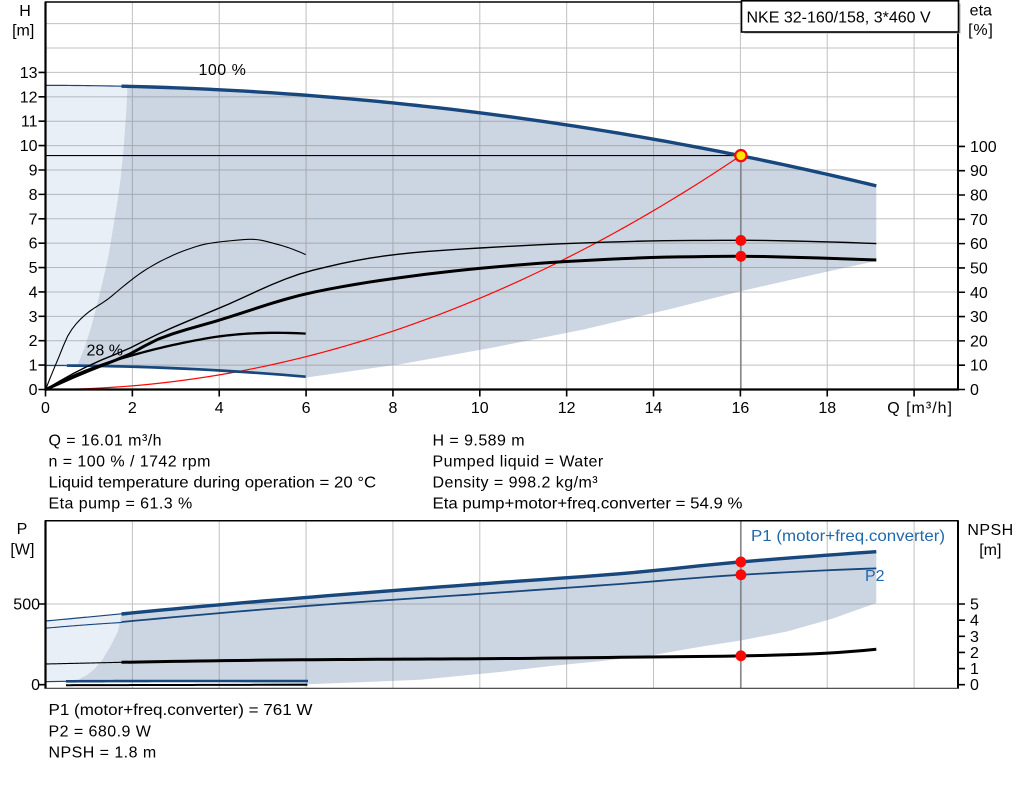 This screenshot has height=786, width=1024. Describe the element at coordinates (100, 731) in the screenshot. I see `svg-text: P2 = 680.9 W` at that location.